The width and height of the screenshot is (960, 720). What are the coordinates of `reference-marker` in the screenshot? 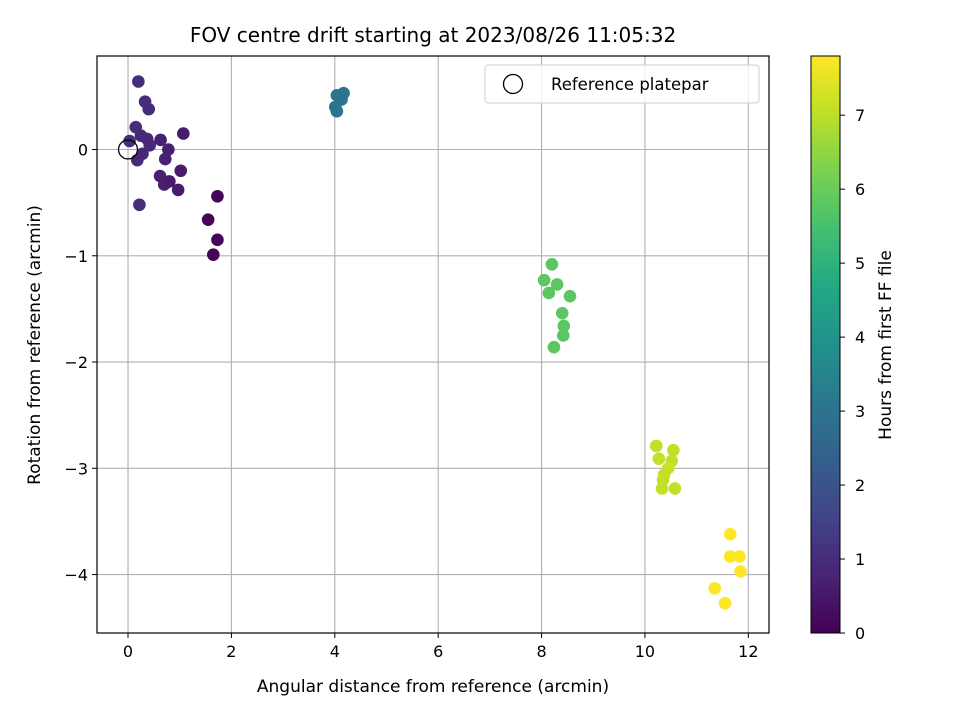 It's located at (128, 149).